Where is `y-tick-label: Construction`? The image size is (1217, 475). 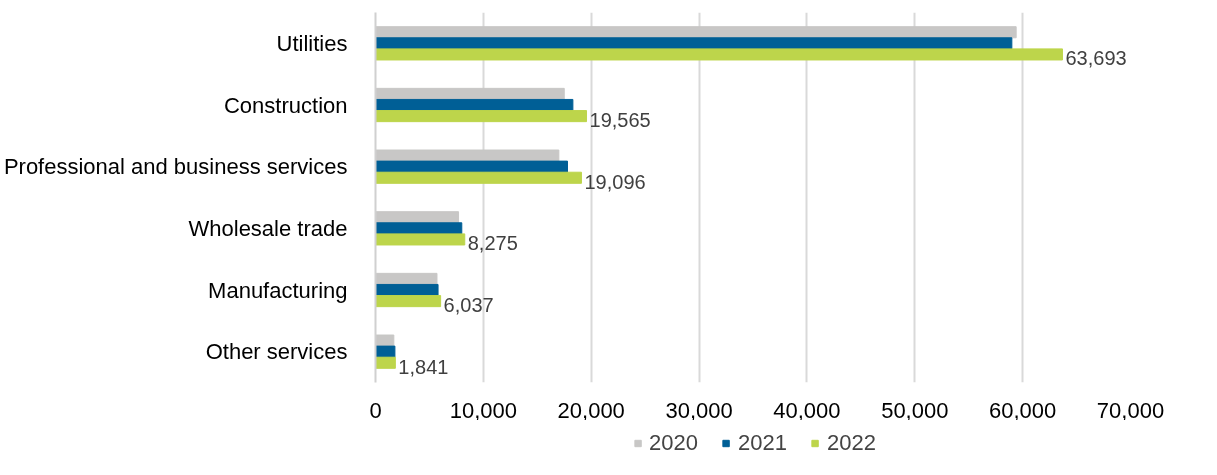 y-tick-label: Construction is located at coordinates (286, 105).